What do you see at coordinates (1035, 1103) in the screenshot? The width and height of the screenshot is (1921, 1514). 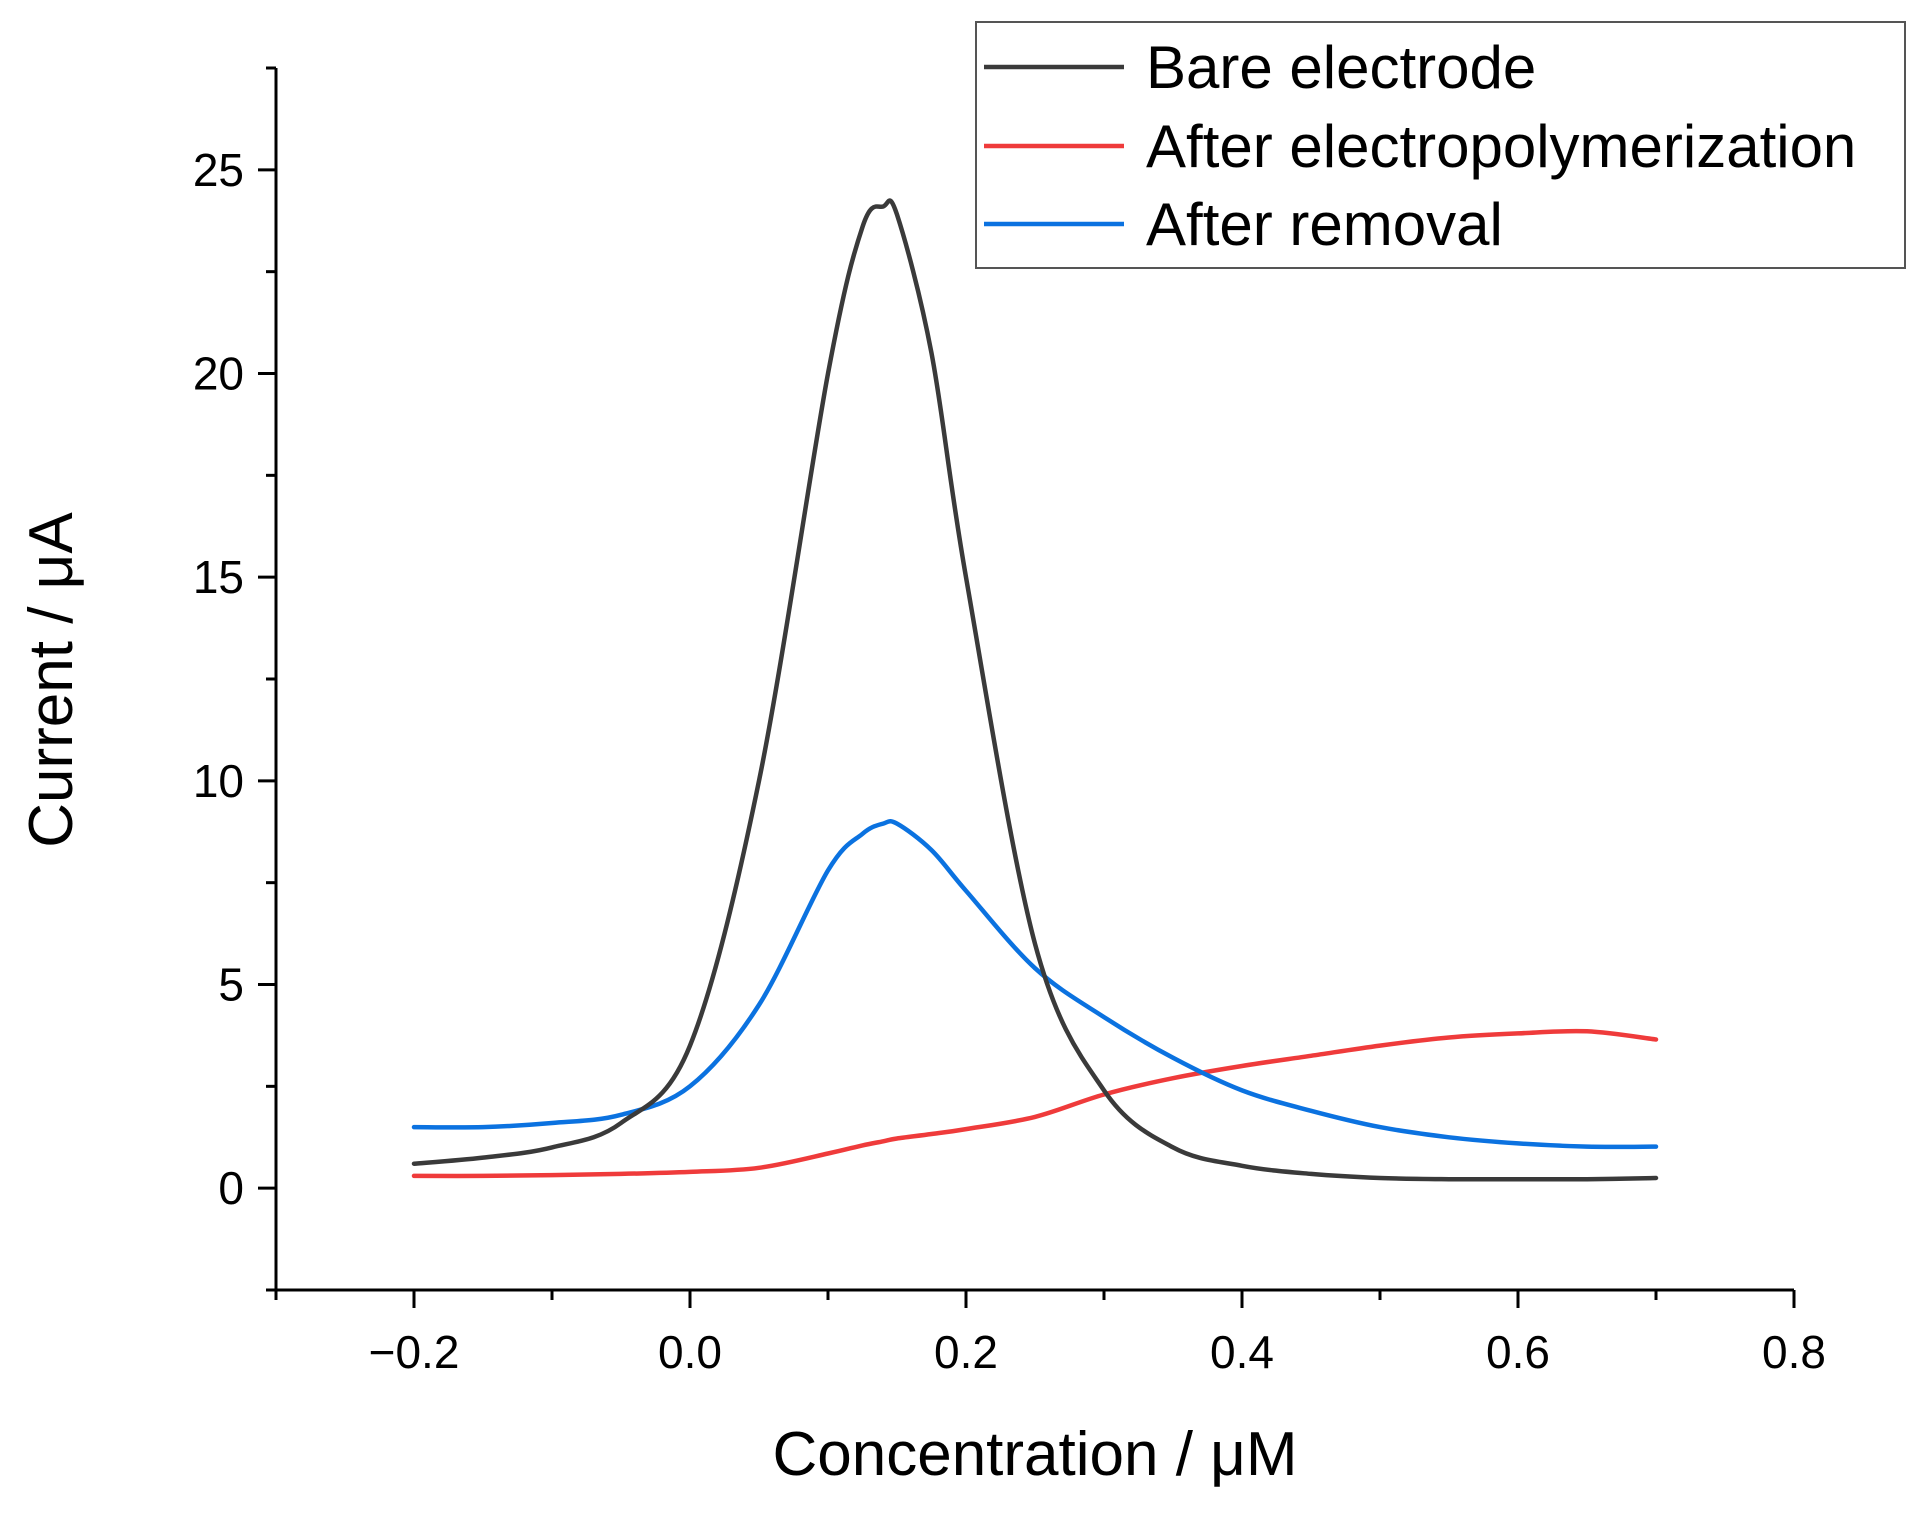 I see `series-line-after-electropolymerization` at bounding box center [1035, 1103].